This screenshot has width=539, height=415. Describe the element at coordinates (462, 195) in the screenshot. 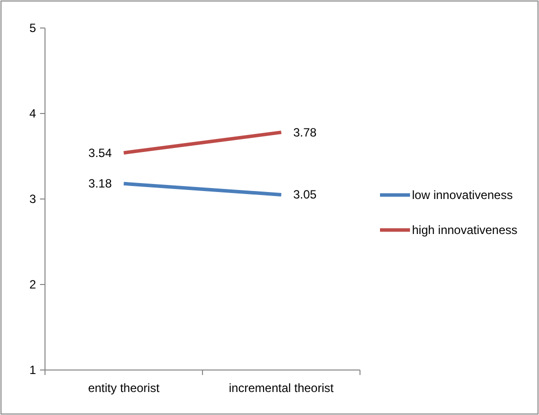

I see `legend-label: low innovativeness` at that location.